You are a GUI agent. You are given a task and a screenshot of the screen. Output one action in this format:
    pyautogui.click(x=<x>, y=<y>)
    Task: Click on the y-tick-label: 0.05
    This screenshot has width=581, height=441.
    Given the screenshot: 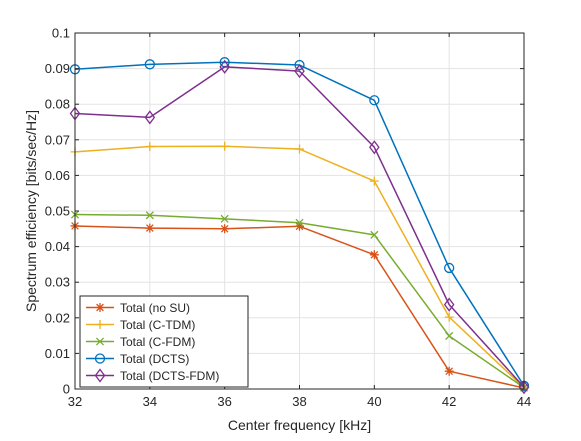 What is the action you would take?
    pyautogui.click(x=57, y=211)
    